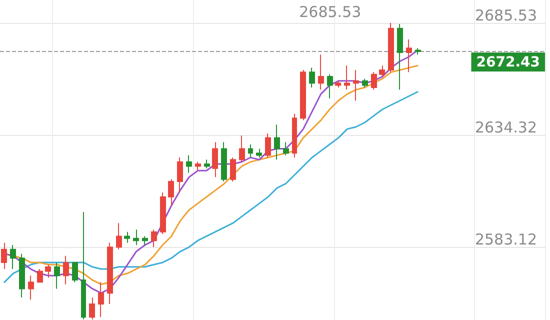  What do you see at coordinates (505, 15) in the screenshot?
I see `y-tick-label: 2685.53` at bounding box center [505, 15].